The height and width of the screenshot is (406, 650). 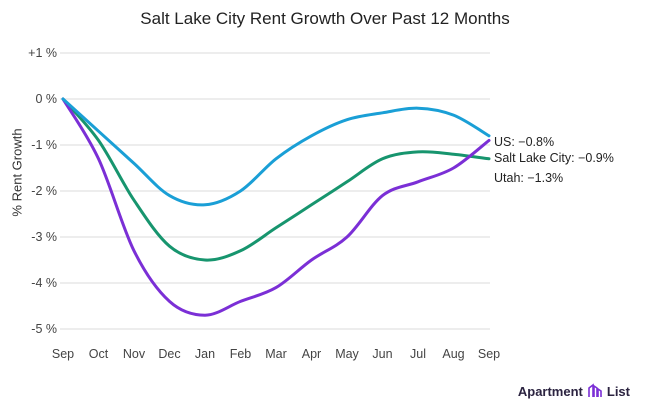 I want to click on y-tick-label: -5 %, so click(x=44, y=329).